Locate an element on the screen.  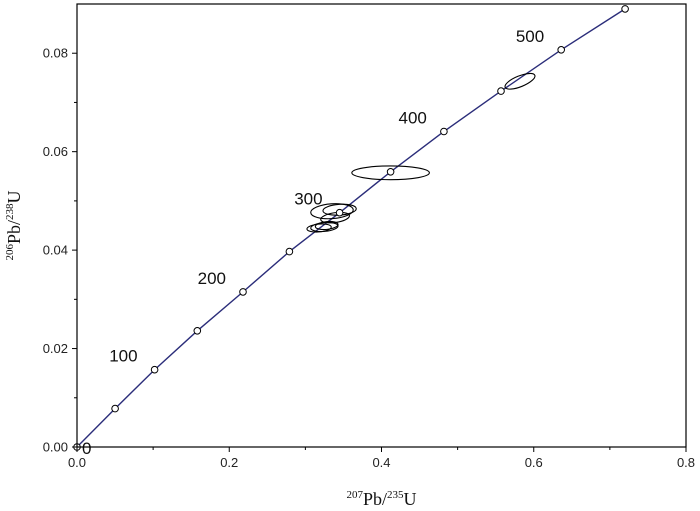
x-tick-label-0.0: 0.0 is located at coordinates (77, 462).